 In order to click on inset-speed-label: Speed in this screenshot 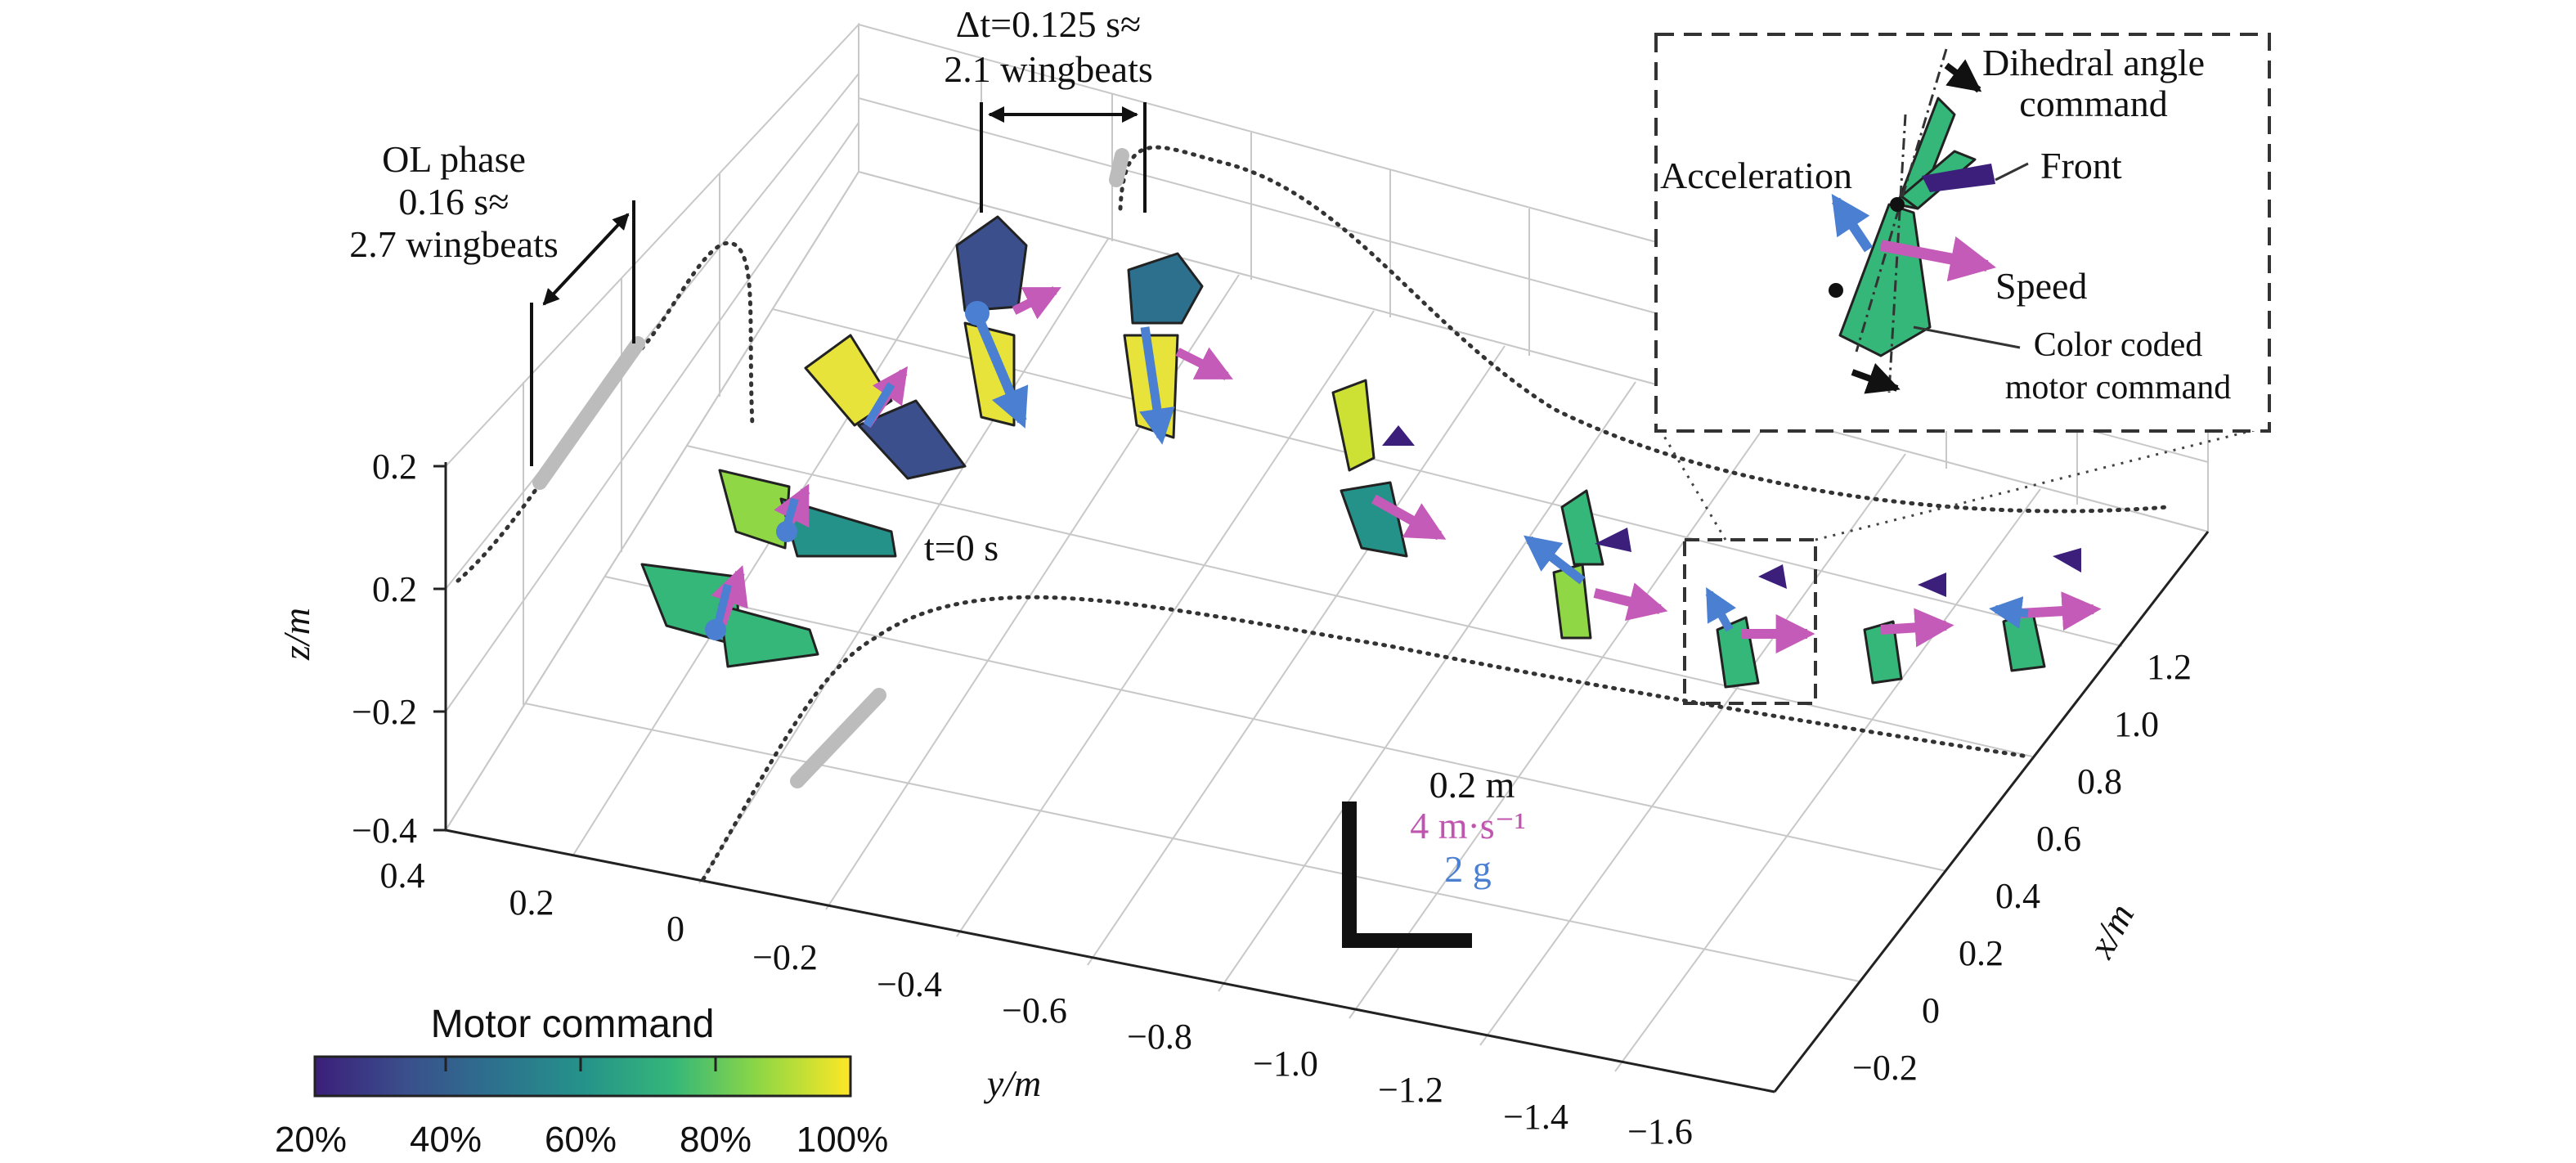, I will do `click(2041, 286)`.